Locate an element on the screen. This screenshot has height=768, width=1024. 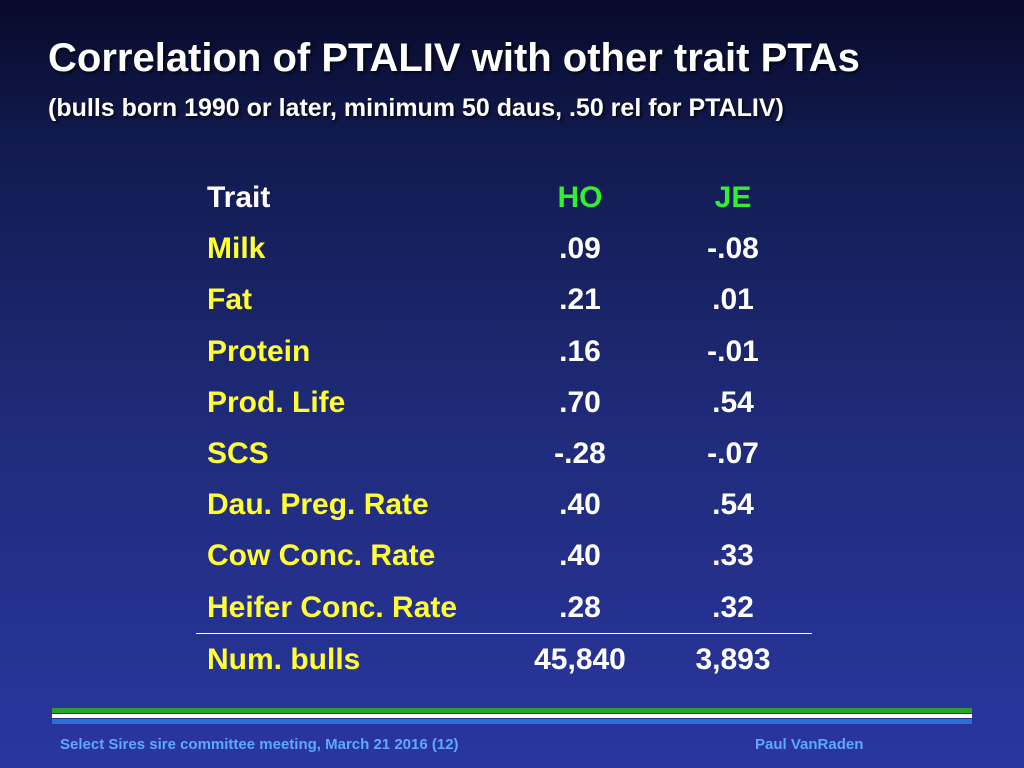
footer-author: Paul VanRaden is located at coordinates (809, 744).